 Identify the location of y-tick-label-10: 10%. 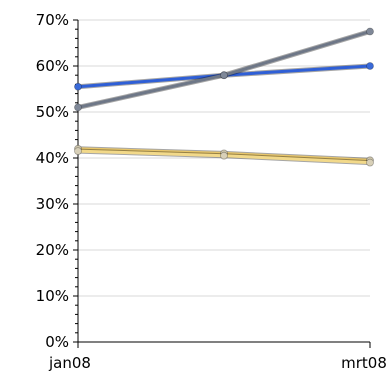
(52, 296).